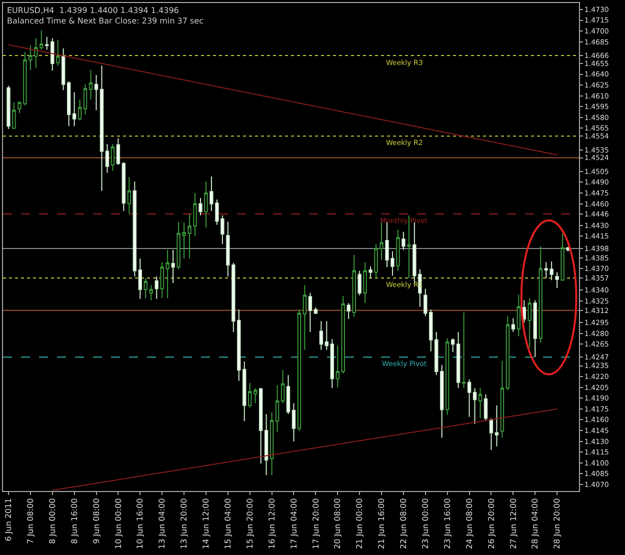 The width and height of the screenshot is (625, 555). I want to click on x-tick-label: 17 Jun 20:00, so click(315, 524).